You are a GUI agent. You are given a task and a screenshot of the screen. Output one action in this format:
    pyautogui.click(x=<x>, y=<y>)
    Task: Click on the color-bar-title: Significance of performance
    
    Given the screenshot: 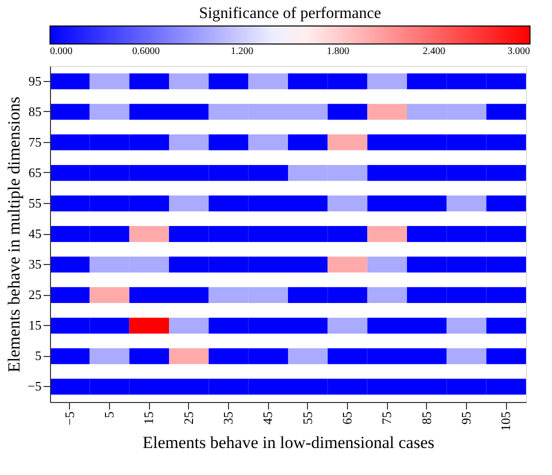 What is the action you would take?
    pyautogui.click(x=290, y=13)
    